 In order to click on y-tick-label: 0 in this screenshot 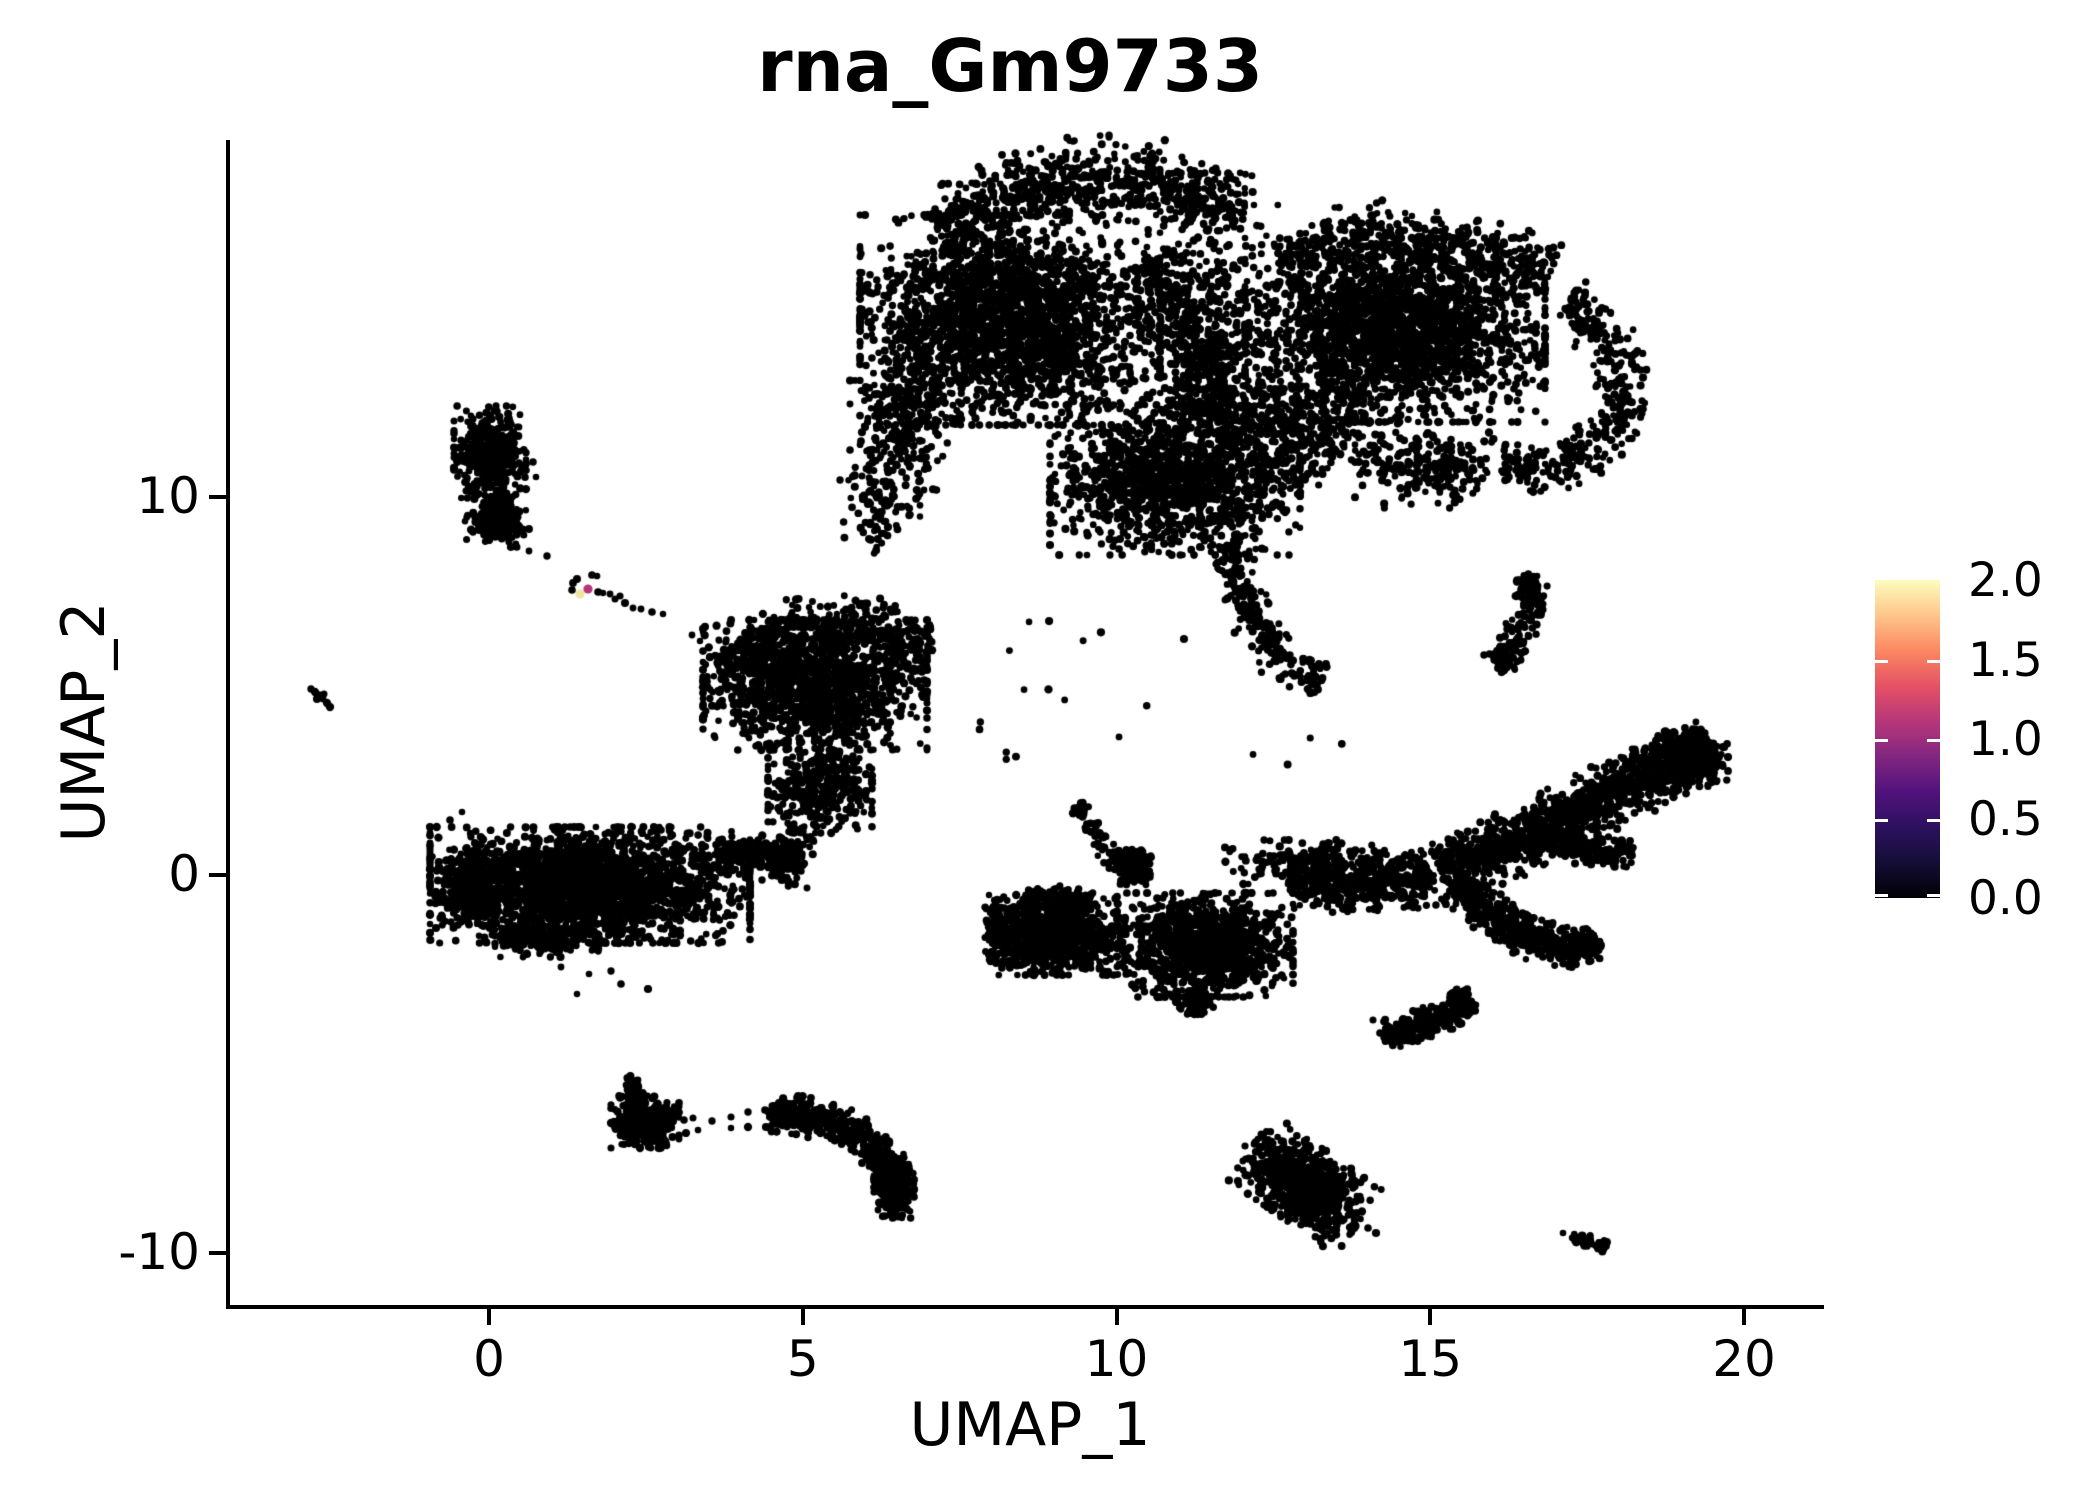, I will do `click(184, 874)`.